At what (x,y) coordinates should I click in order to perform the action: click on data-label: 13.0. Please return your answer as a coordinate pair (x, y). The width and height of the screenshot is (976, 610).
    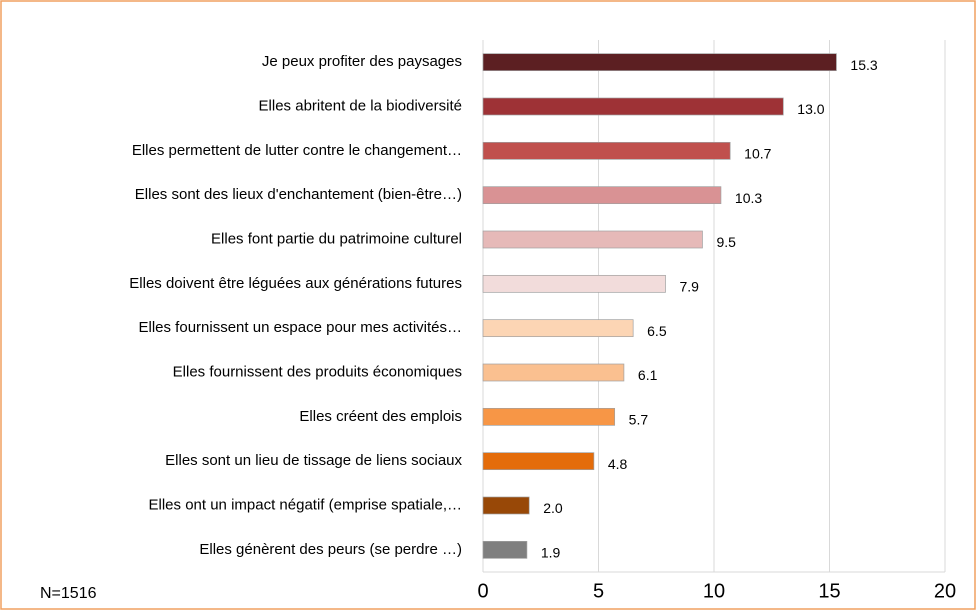
    Looking at the image, I should click on (810, 109).